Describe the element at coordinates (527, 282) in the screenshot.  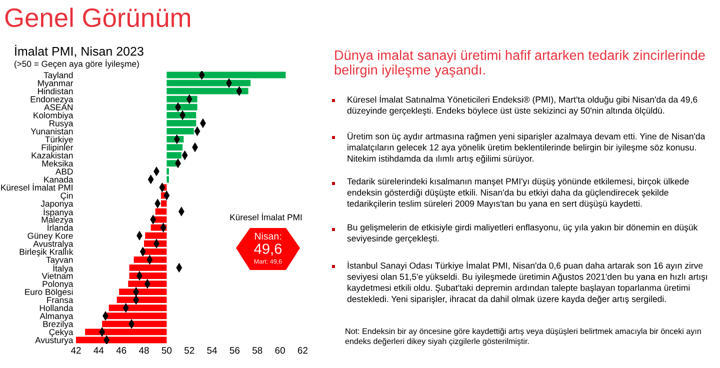
I see `text: İstanbul Sanayi Odası Türkiye İmalat PMI, Nisan'da 0,6 puan daha artarak son 16 ayın zirve seviyesi olan 51,5'e yükseldi. Bu iyileşmede üretimin Ağustos 2021'den bu yana en hızlı artışı kaydetmesi etkili oldu. Şubat'taki depremin ardından talepte başlayan toparlanma üretimi destekledi. Yeni siparişler, ihracat da dahil olmak üzere kayda değer artış sergiledi.` at that location.